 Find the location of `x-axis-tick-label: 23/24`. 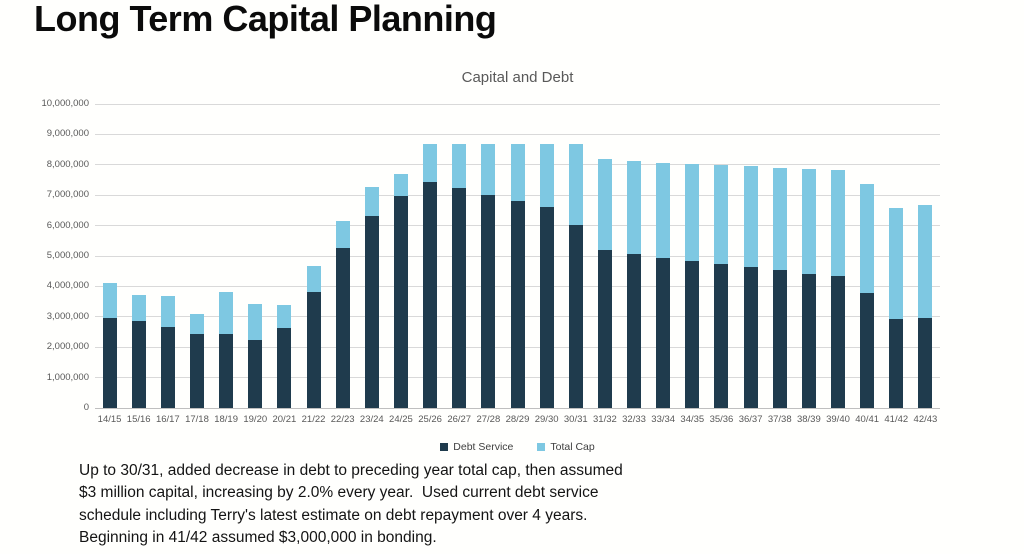

x-axis-tick-label: 23/24 is located at coordinates (371, 419).